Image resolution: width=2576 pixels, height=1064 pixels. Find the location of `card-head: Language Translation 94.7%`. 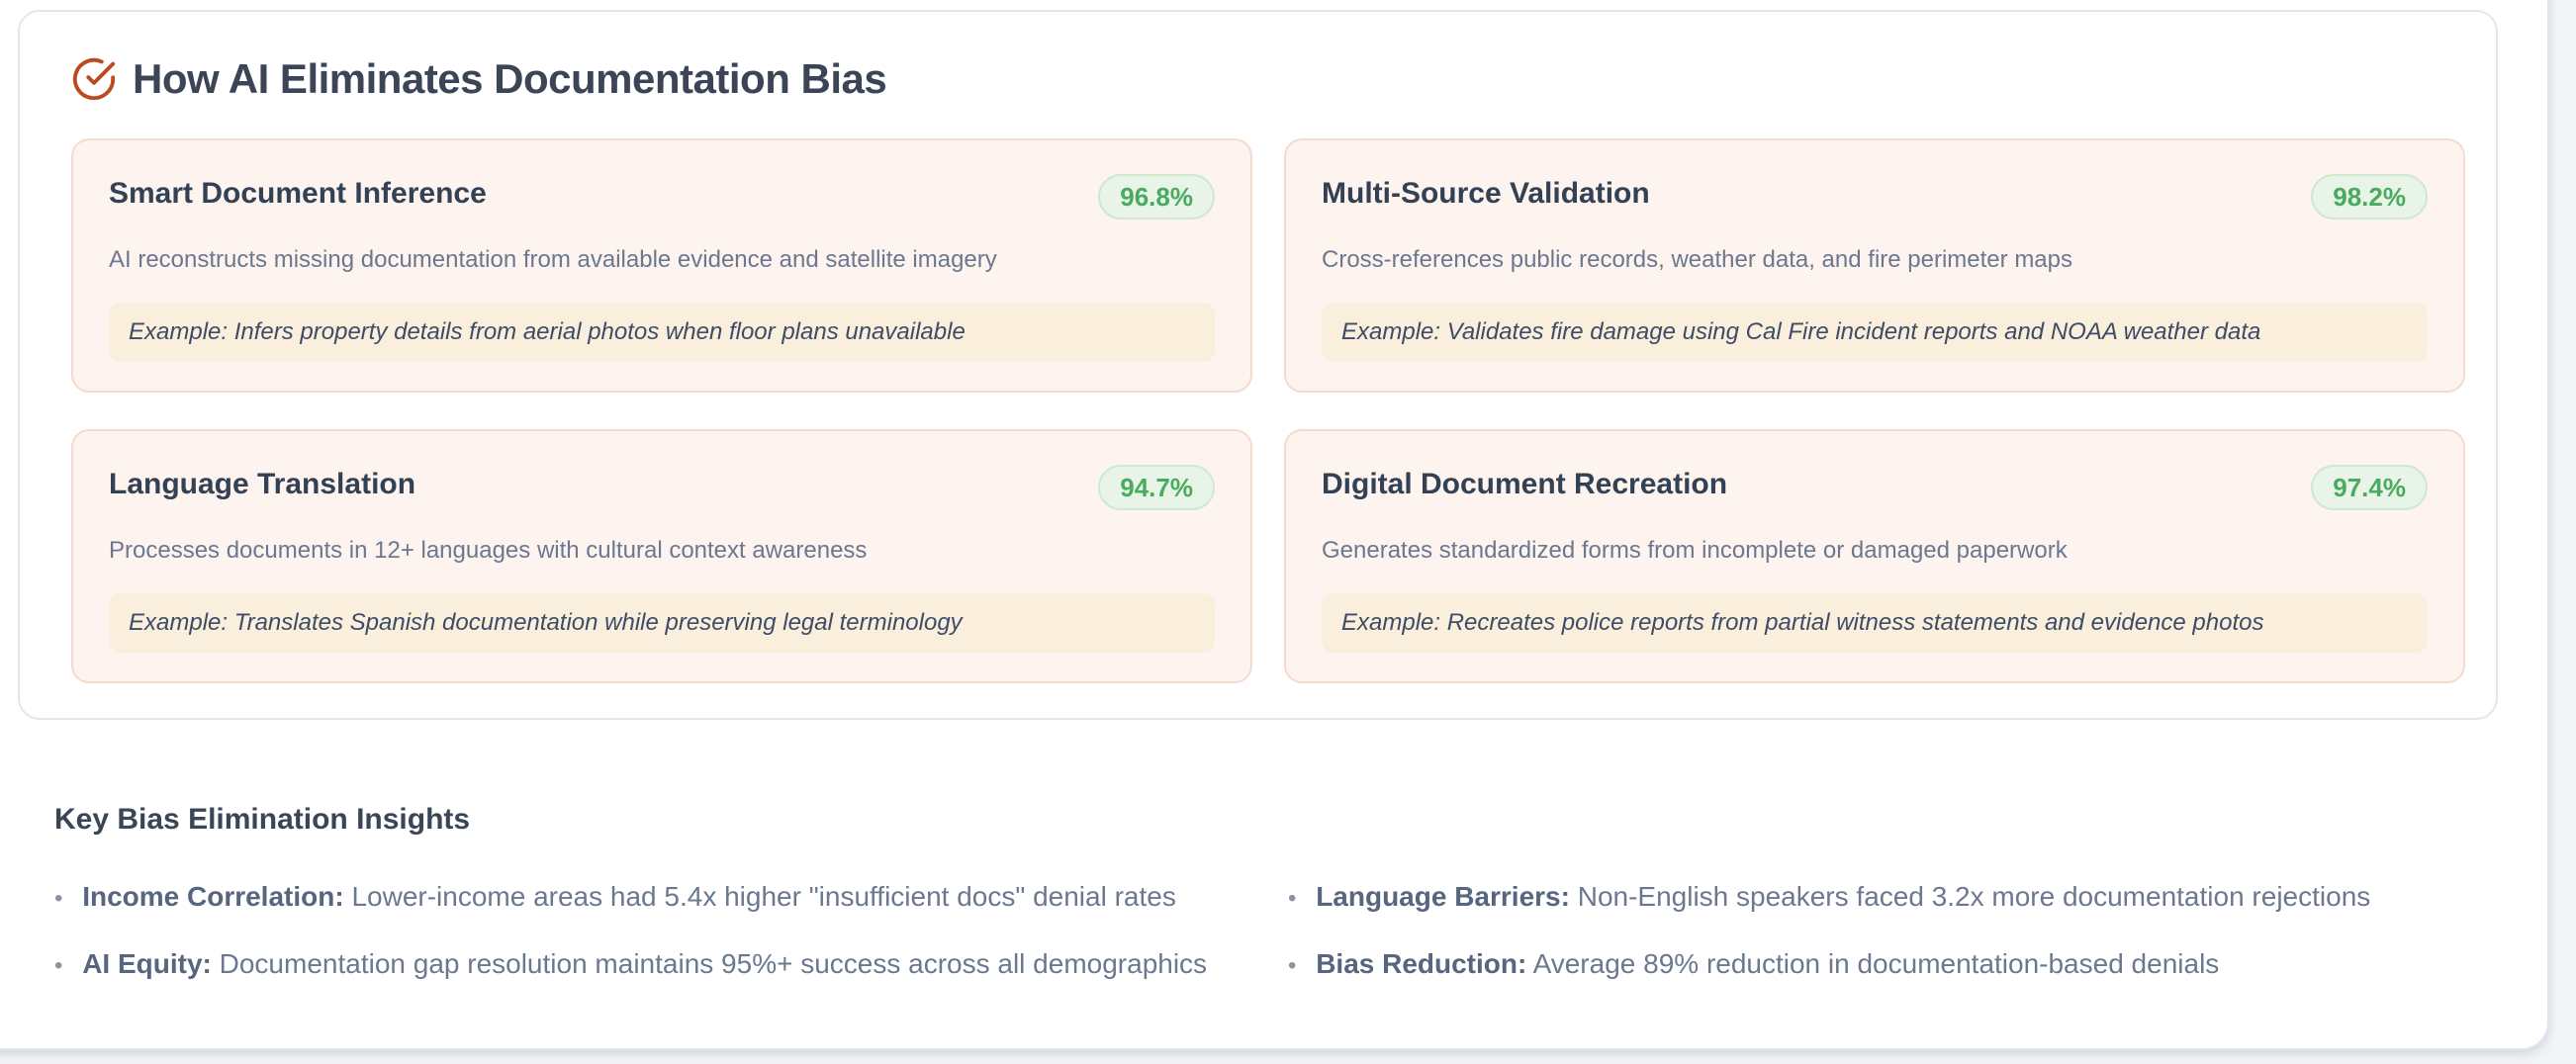

card-head: Language Translation 94.7% is located at coordinates (662, 487).